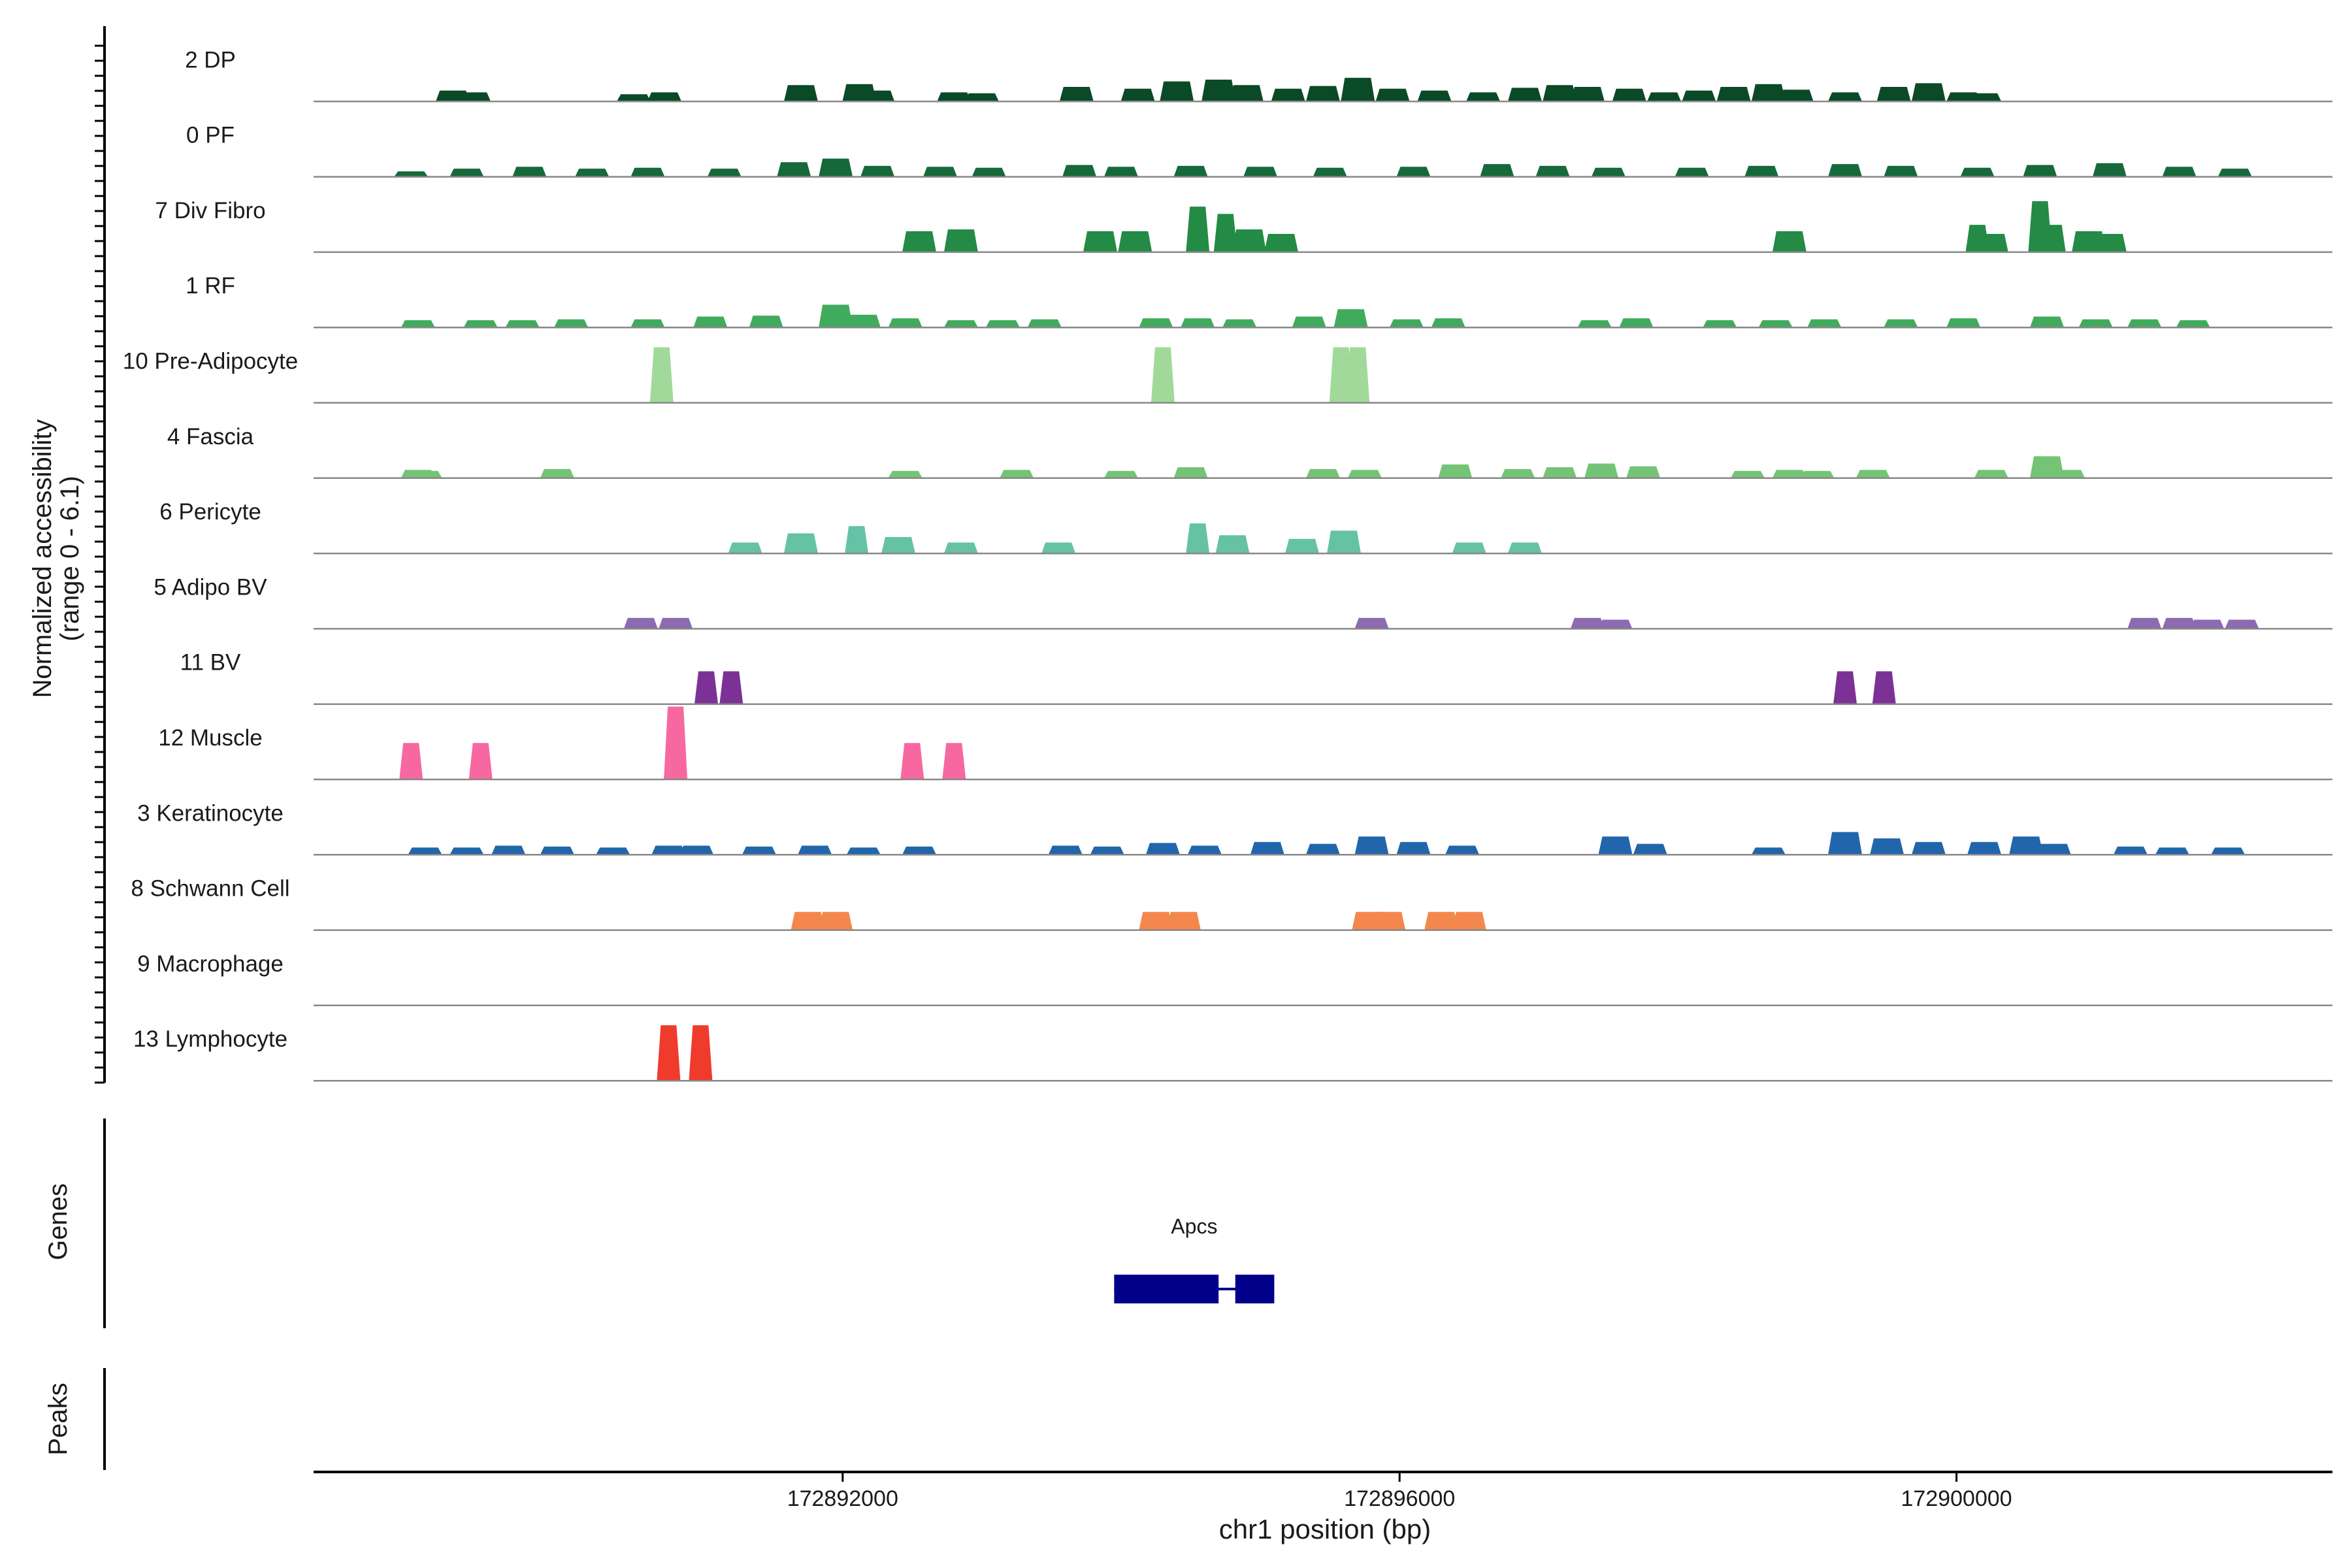  What do you see at coordinates (1243, 225) in the screenshot?
I see `track: 7 Div Fibro` at bounding box center [1243, 225].